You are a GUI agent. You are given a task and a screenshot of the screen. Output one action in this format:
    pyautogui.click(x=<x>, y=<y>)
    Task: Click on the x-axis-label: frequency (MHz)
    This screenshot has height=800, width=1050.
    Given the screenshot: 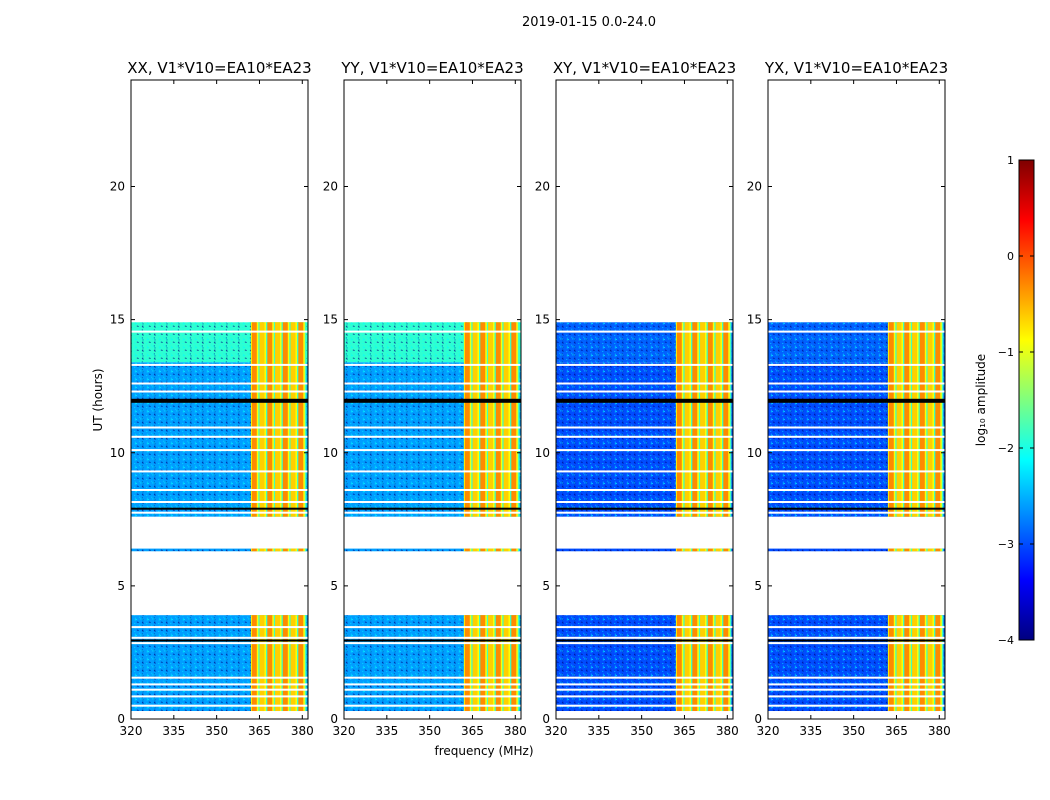 What is the action you would take?
    pyautogui.click(x=483, y=751)
    